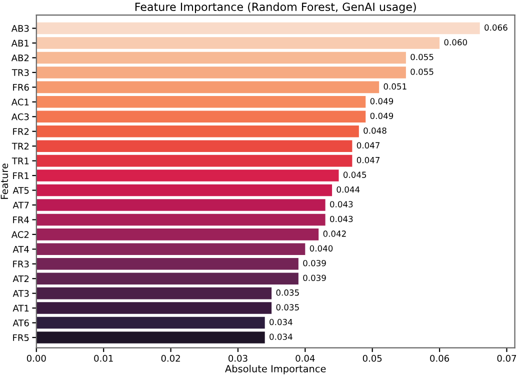 The width and height of the screenshot is (520, 376). I want to click on y-tick-label: AB1, so click(20, 43).